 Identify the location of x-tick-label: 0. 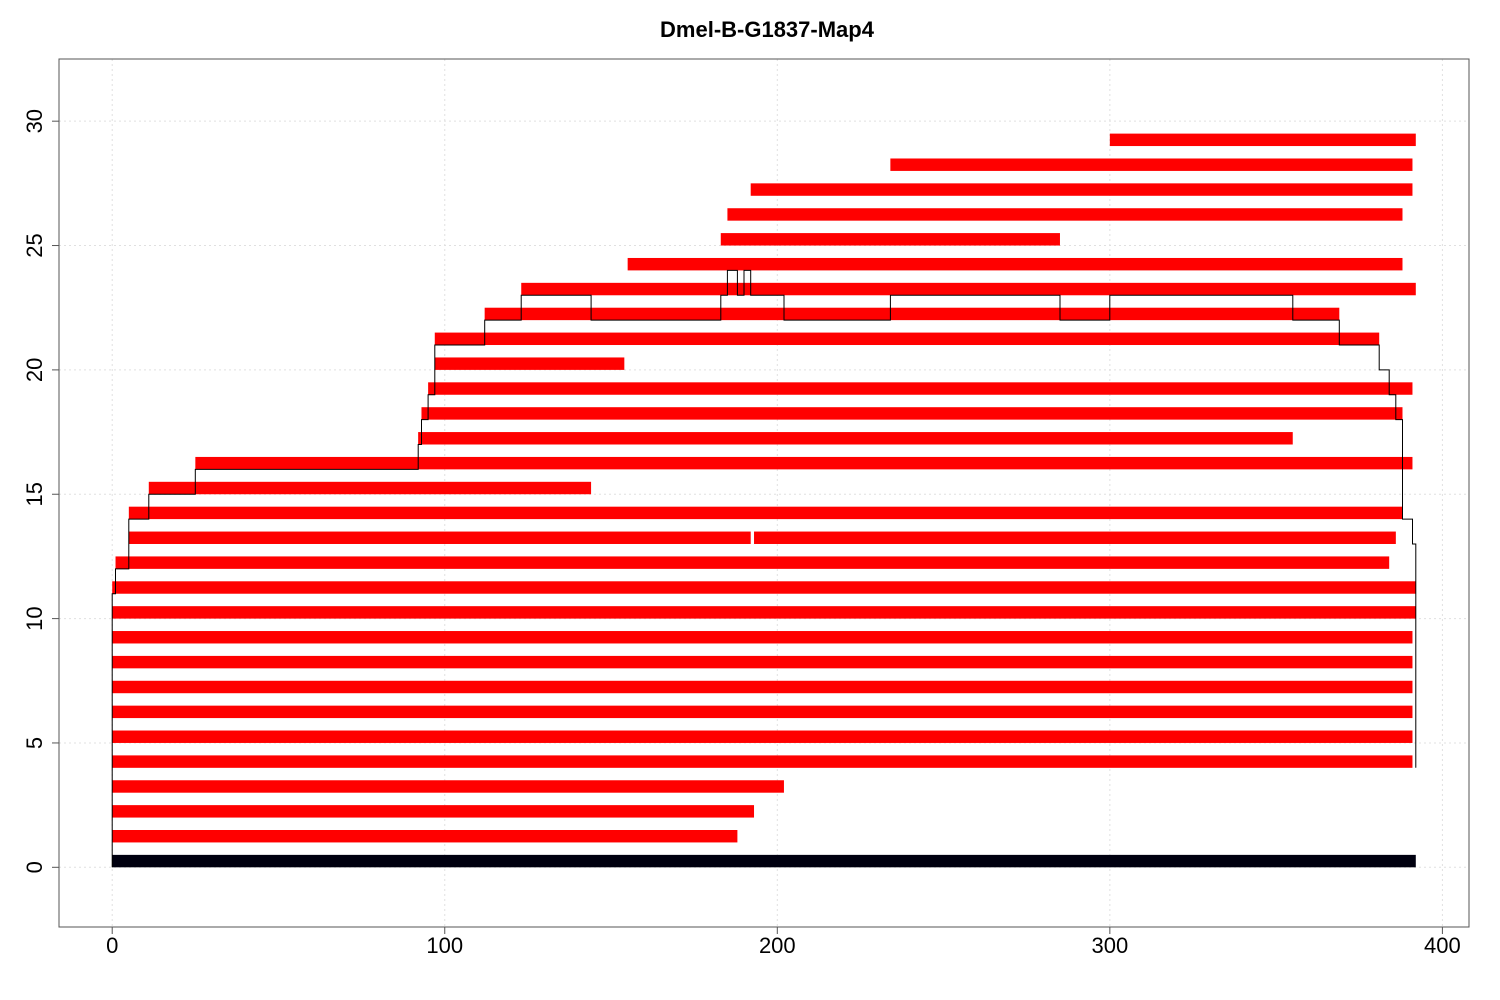
(112, 945).